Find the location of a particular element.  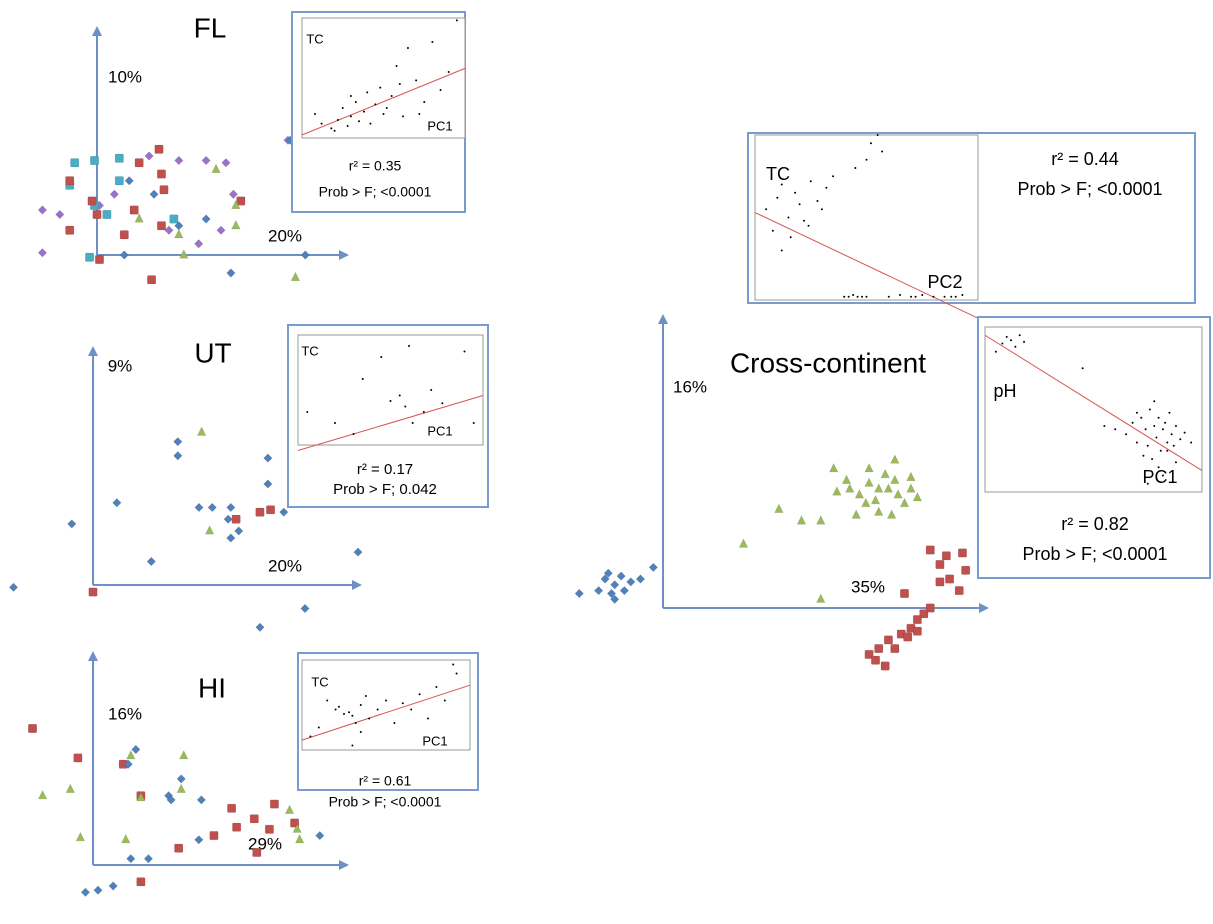

x-axis-label: 20% is located at coordinates (285, 565).